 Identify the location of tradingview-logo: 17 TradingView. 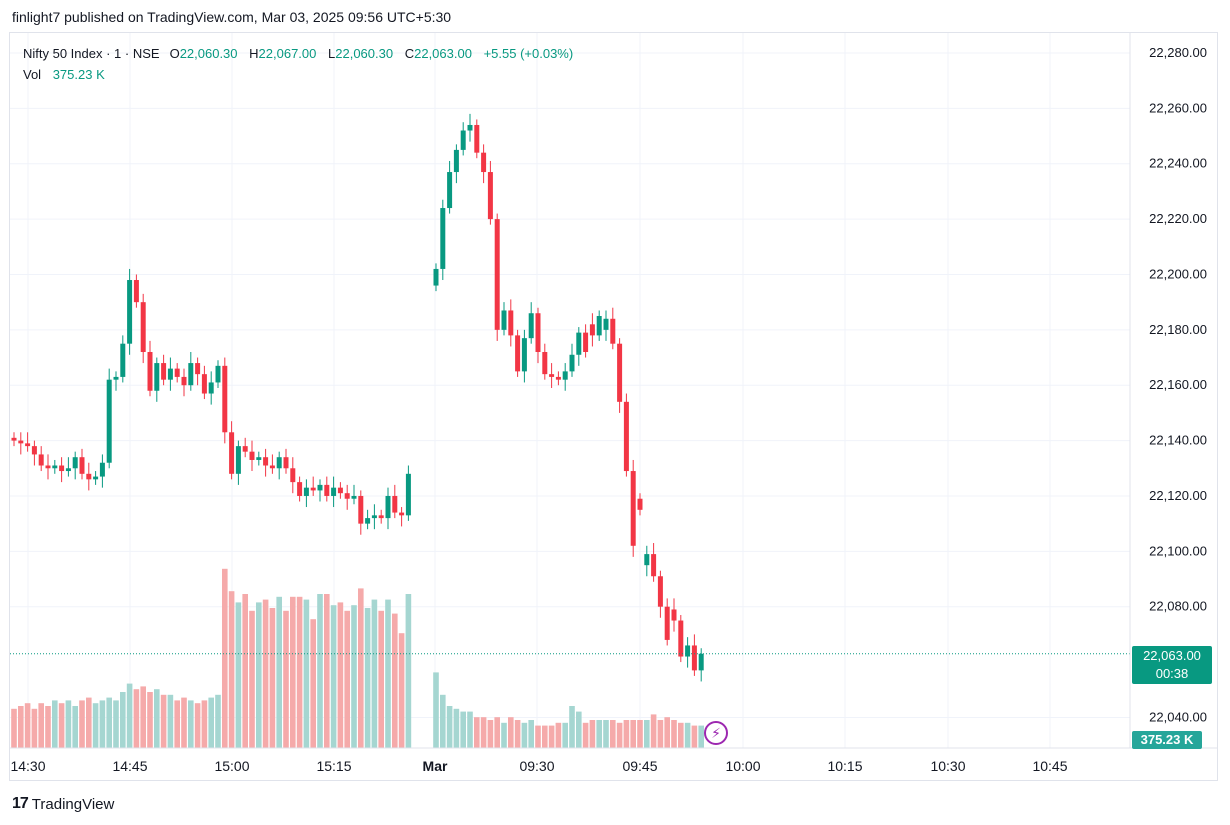
(63, 804).